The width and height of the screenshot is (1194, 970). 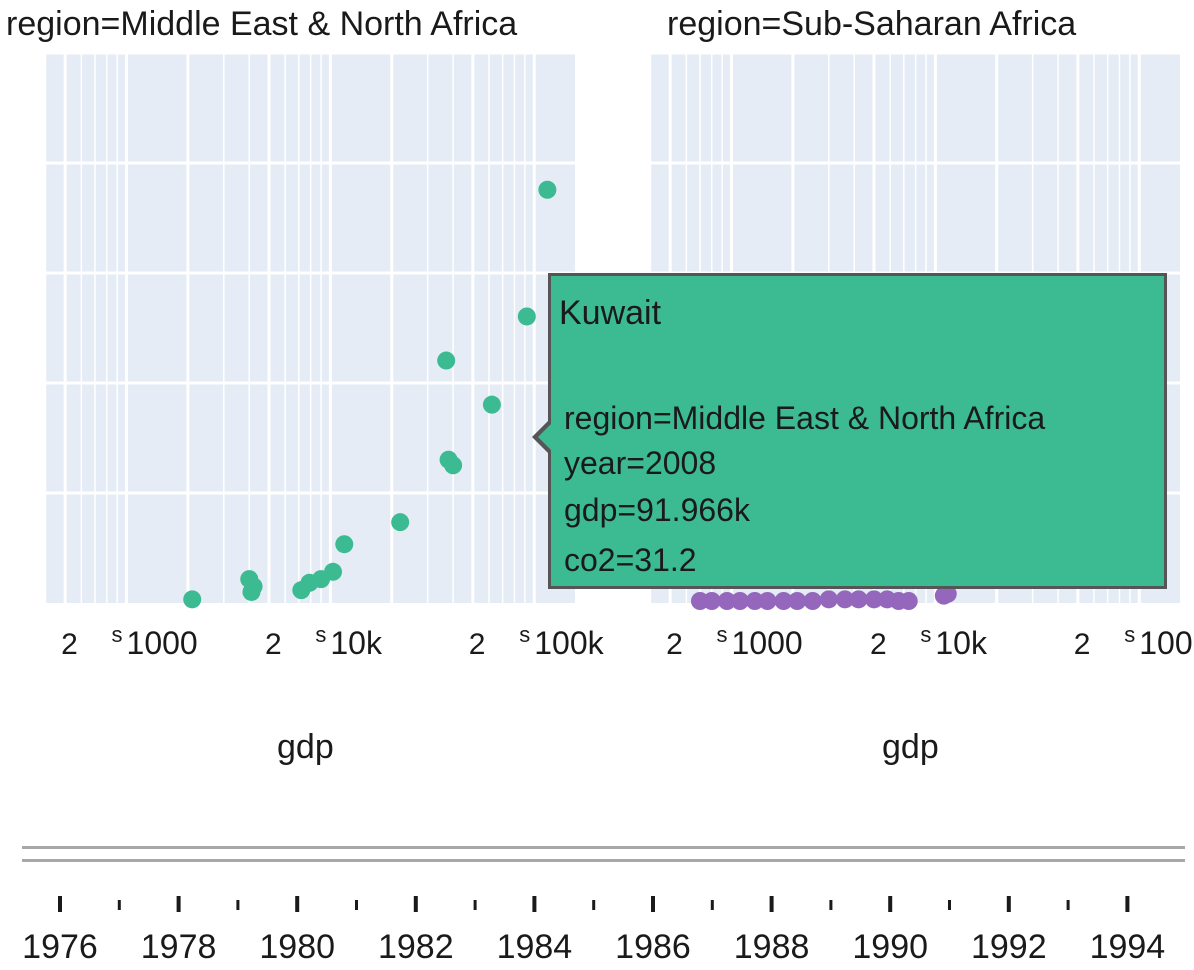 I want to click on tooltip-country-name: Kuwait, so click(x=610, y=313).